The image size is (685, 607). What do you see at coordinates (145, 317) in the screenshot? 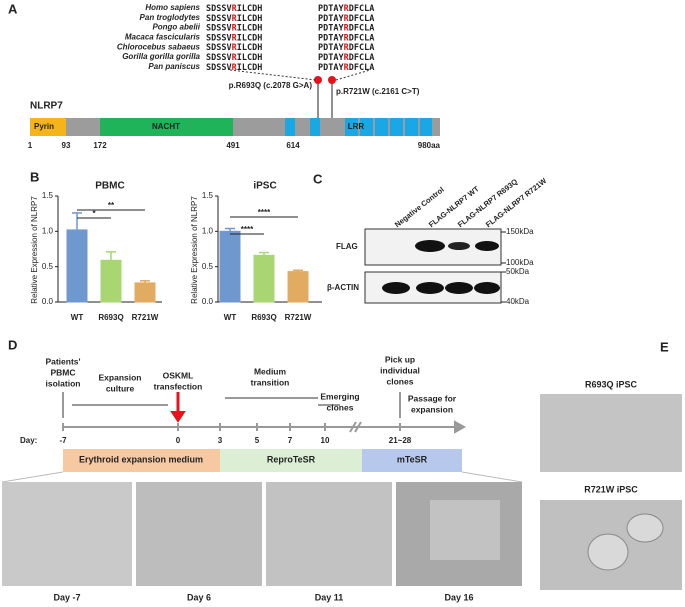
I see `x-tick-label: R721W` at bounding box center [145, 317].